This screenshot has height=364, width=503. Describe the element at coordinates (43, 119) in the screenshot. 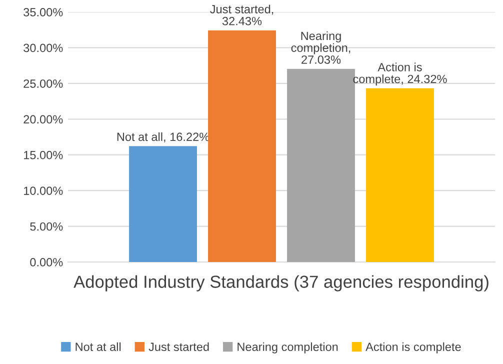

I see `y-tick-label: 20.00%` at that location.